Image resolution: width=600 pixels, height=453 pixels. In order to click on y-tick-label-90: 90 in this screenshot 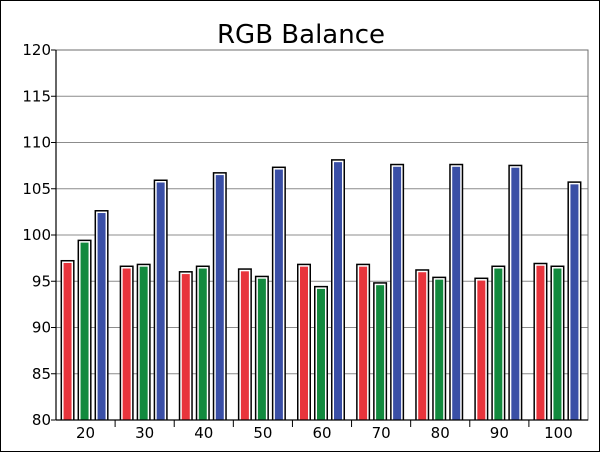, I will do `click(41, 328)`.